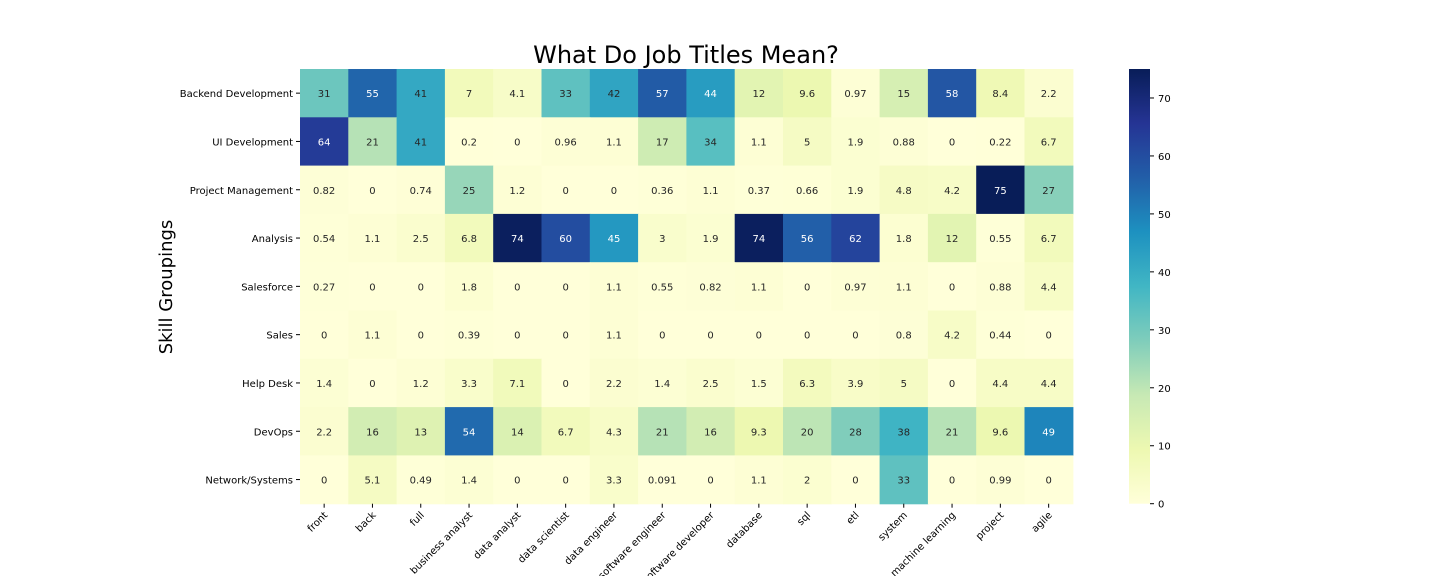 The height and width of the screenshot is (580, 1440). Describe the element at coordinates (517, 432) in the screenshot. I see `cell-value-label: 14` at that location.